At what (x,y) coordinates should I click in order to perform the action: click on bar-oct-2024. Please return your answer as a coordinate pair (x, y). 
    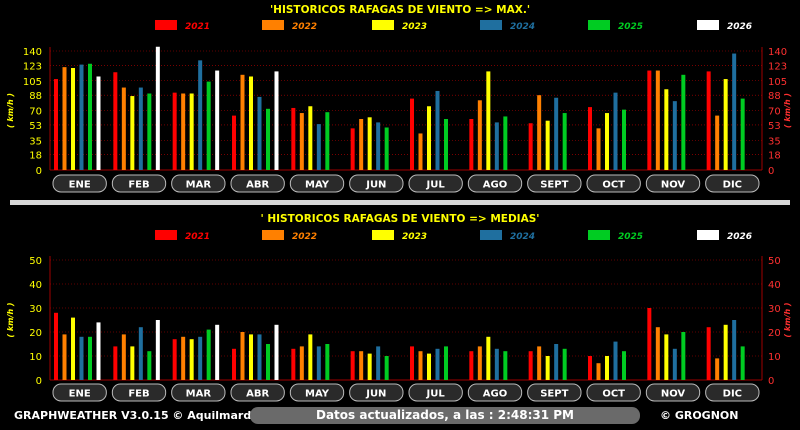
    Looking at the image, I should click on (615, 131).